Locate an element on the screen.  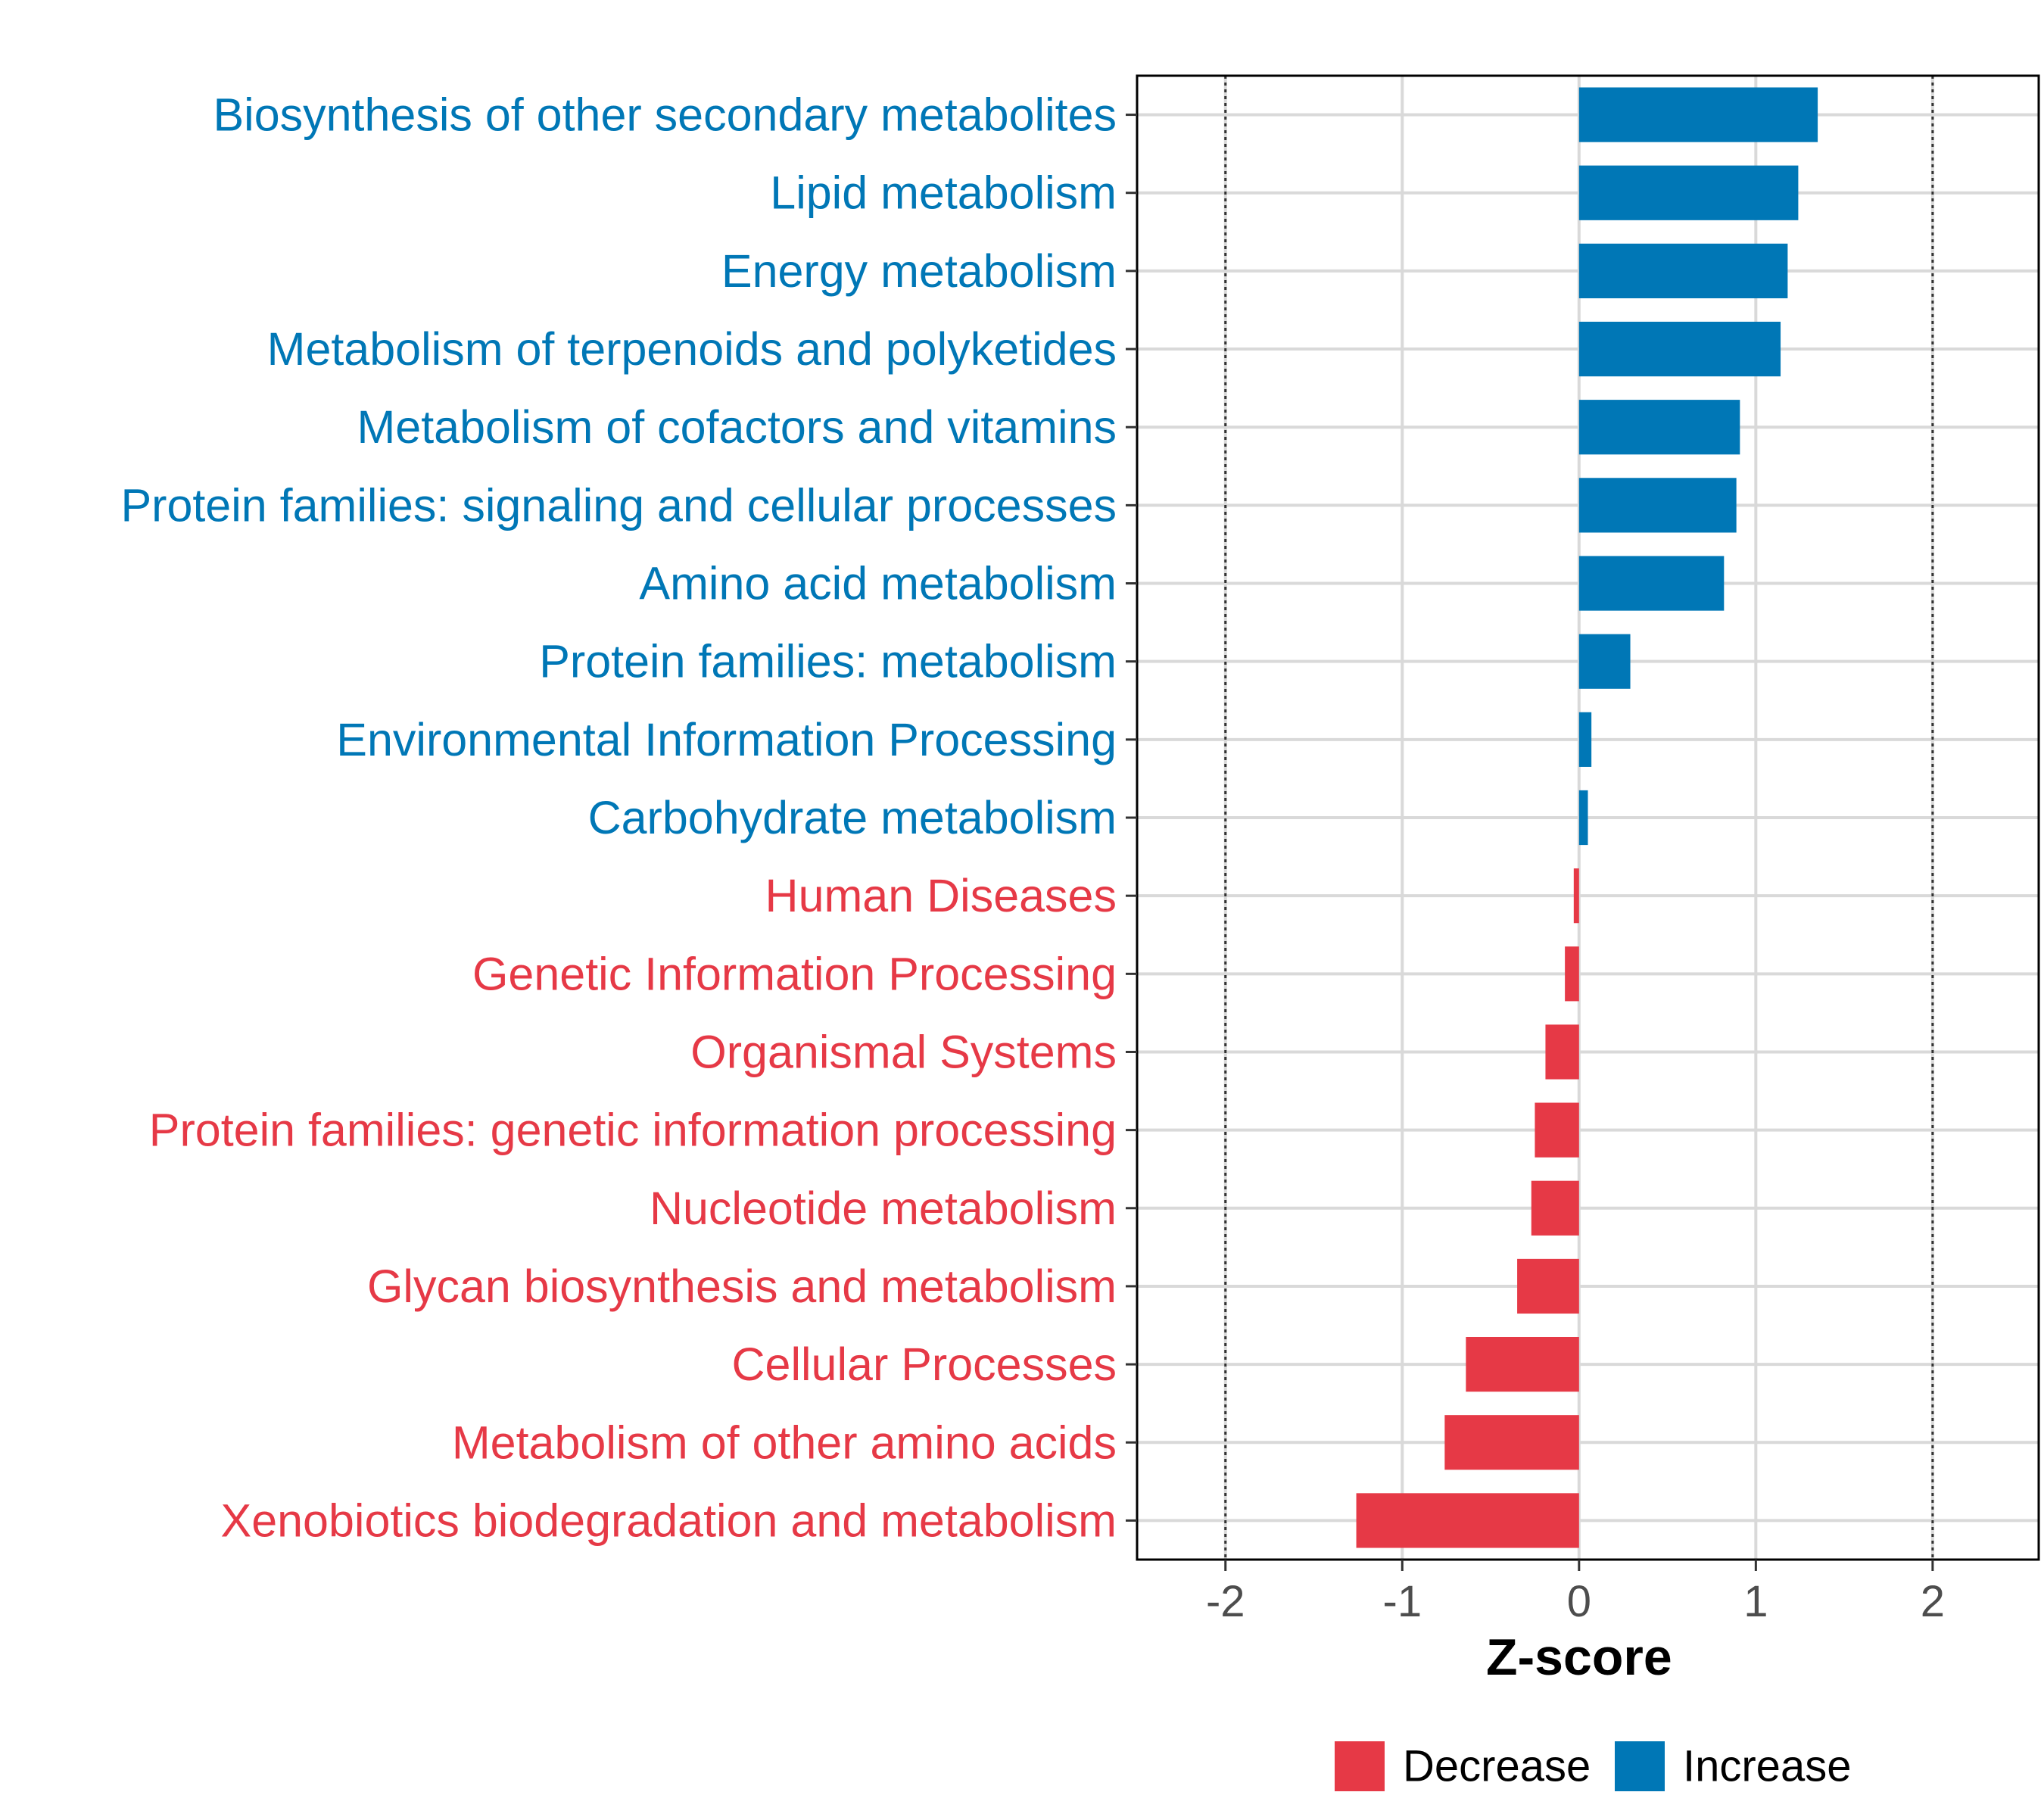
category-label: Glycan biosynthesis and metabolism is located at coordinates (742, 1286).